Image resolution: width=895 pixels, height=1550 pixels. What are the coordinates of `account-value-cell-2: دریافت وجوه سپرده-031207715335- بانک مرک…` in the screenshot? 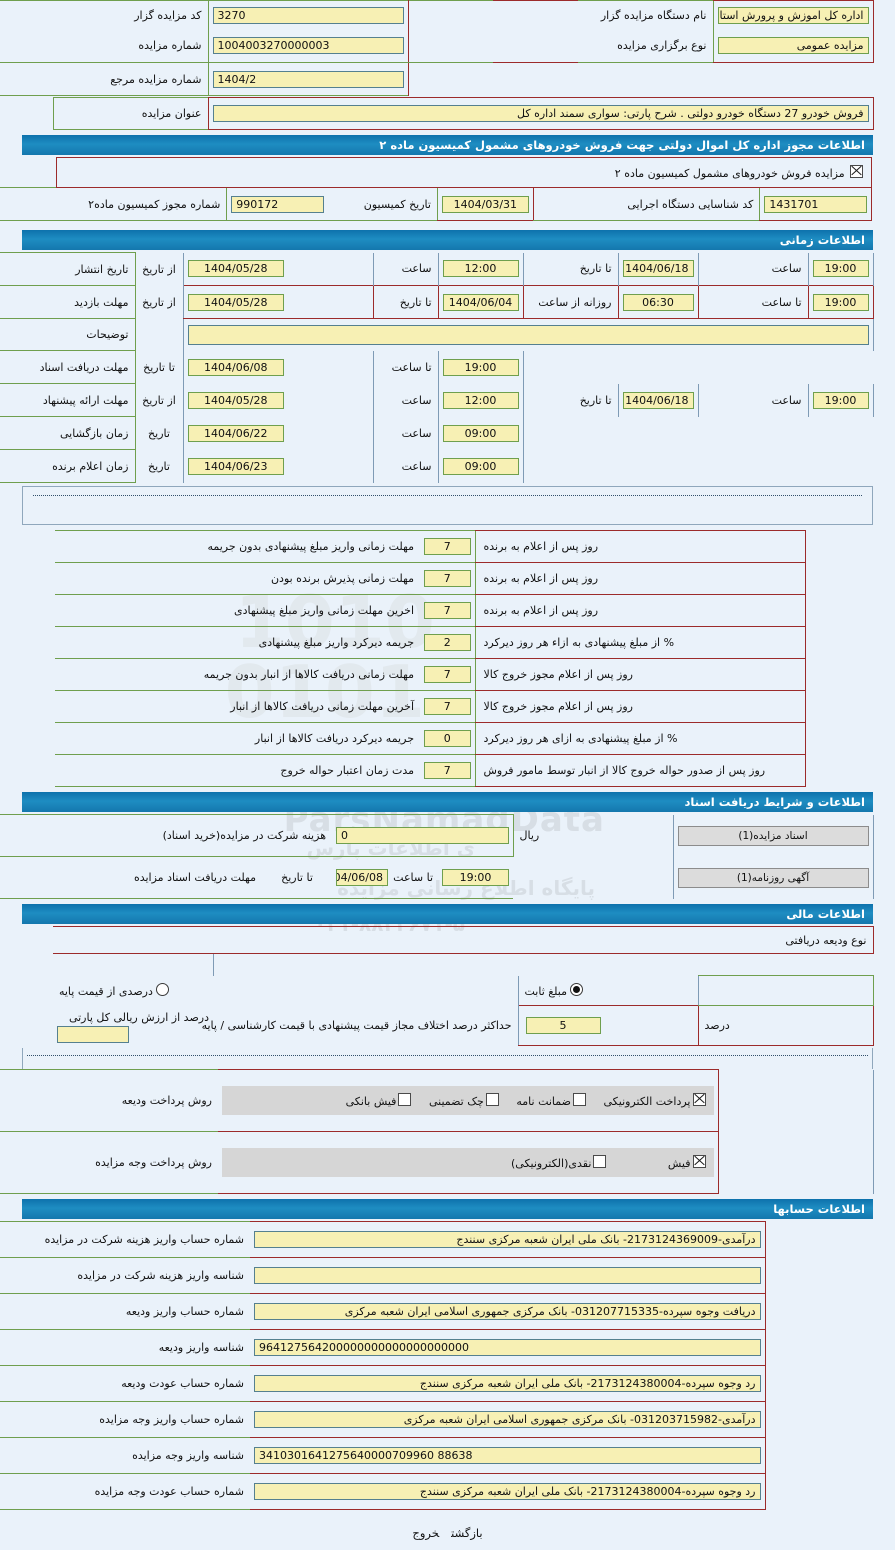 It's located at (508, 1311).